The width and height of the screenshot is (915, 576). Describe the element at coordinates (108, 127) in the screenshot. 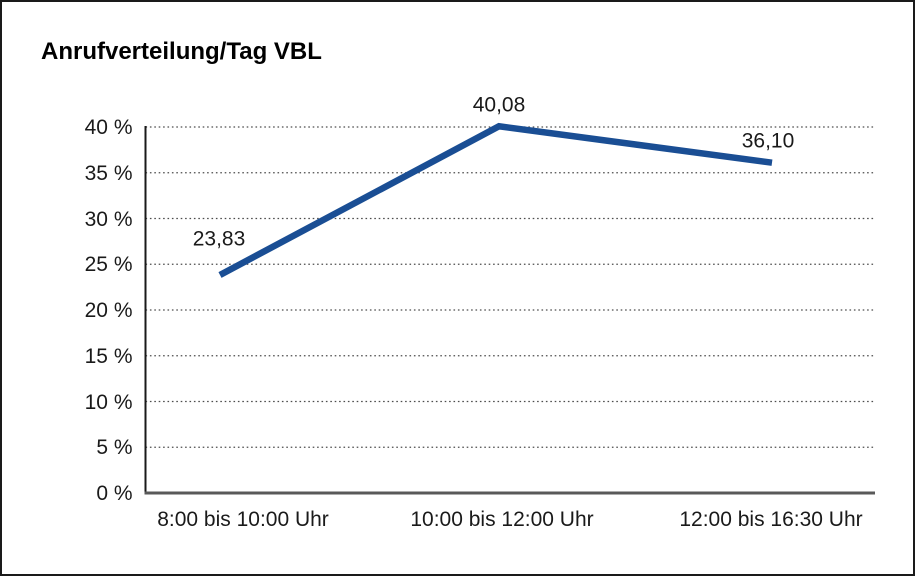

I see `y-axis-tick-label-40: 40 %` at that location.